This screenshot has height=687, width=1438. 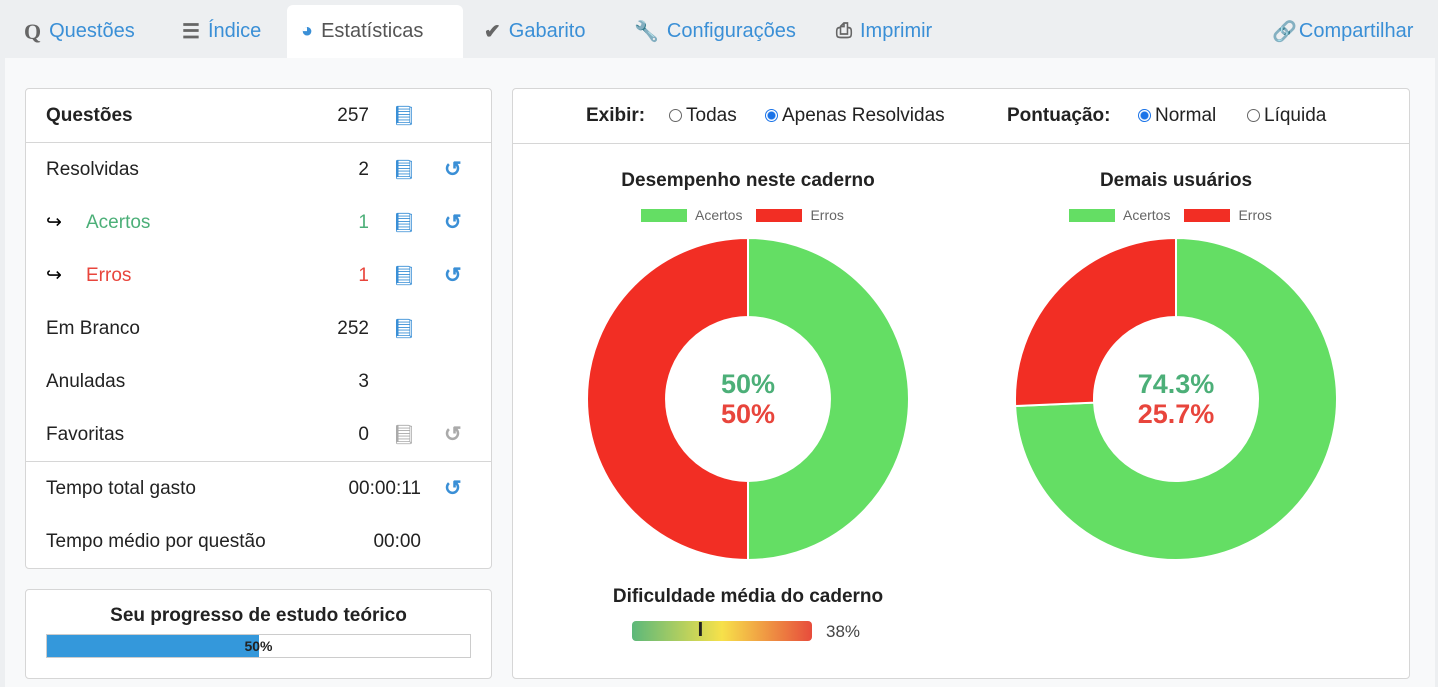 I want to click on stat-label: Resolvidas, so click(x=92, y=169).